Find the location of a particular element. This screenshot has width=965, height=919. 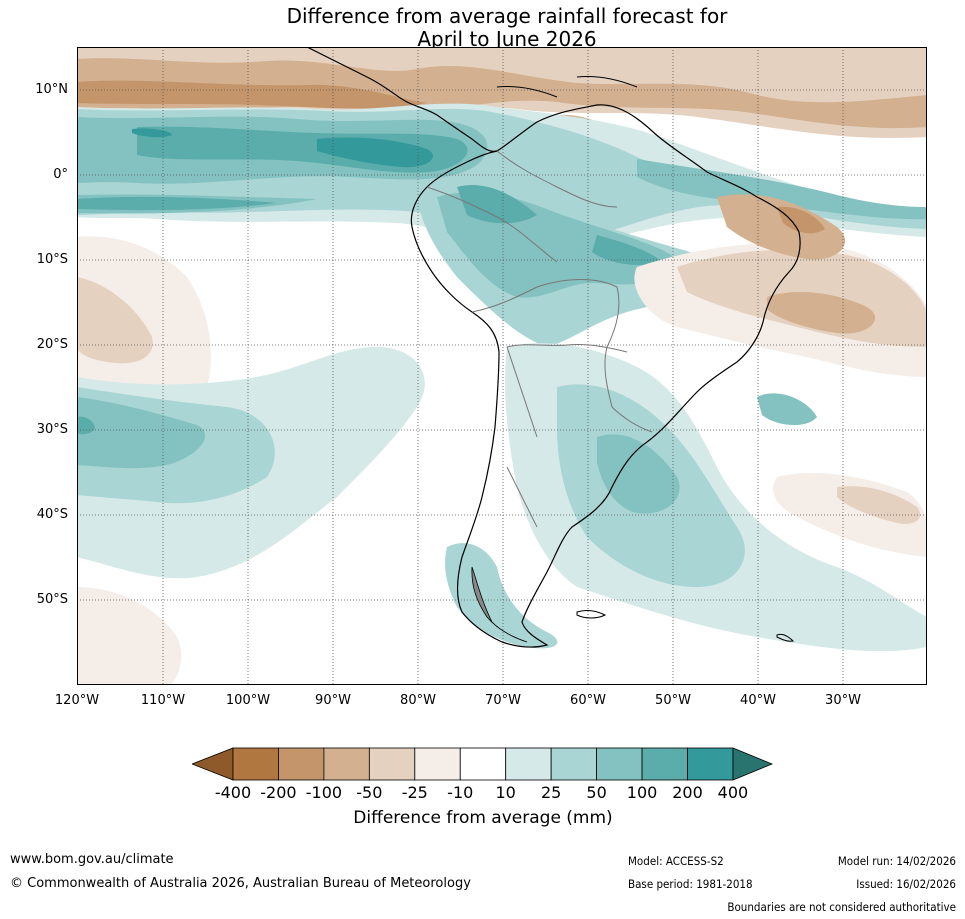

dry-e-pacific-mid is located at coordinates (115, 320).